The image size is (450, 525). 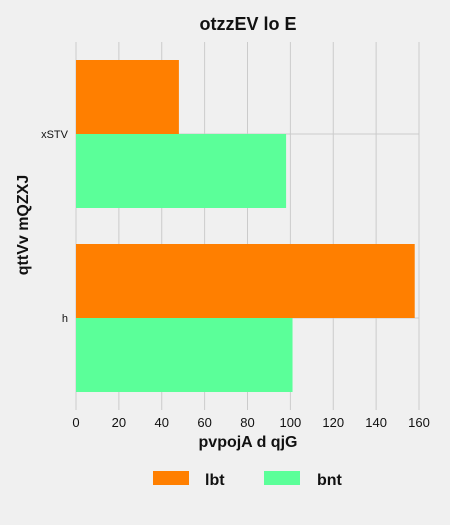 I want to click on legend-label-lbt: lbt, so click(x=215, y=480).